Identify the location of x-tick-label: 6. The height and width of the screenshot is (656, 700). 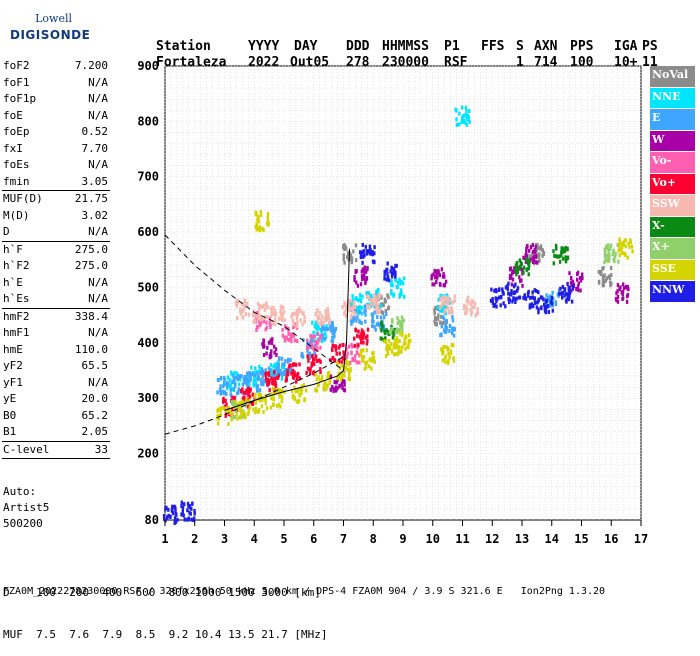
(313, 539).